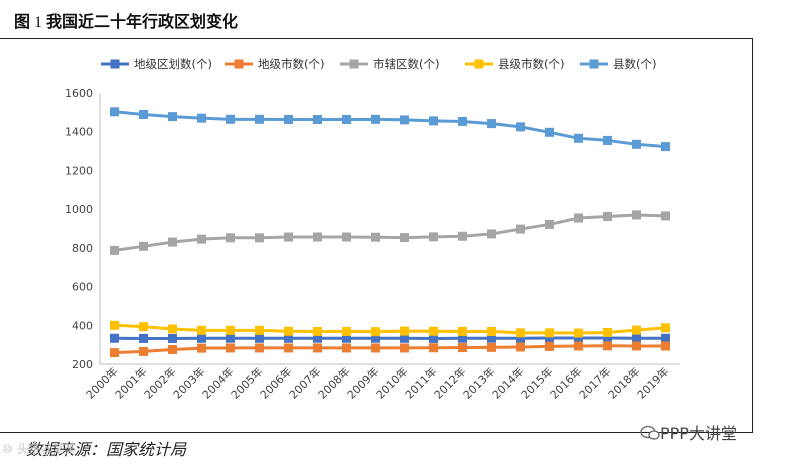 This screenshot has height=466, width=792. What do you see at coordinates (173, 64) in the screenshot?
I see `legend-label: 地级区划数(个)` at bounding box center [173, 64].